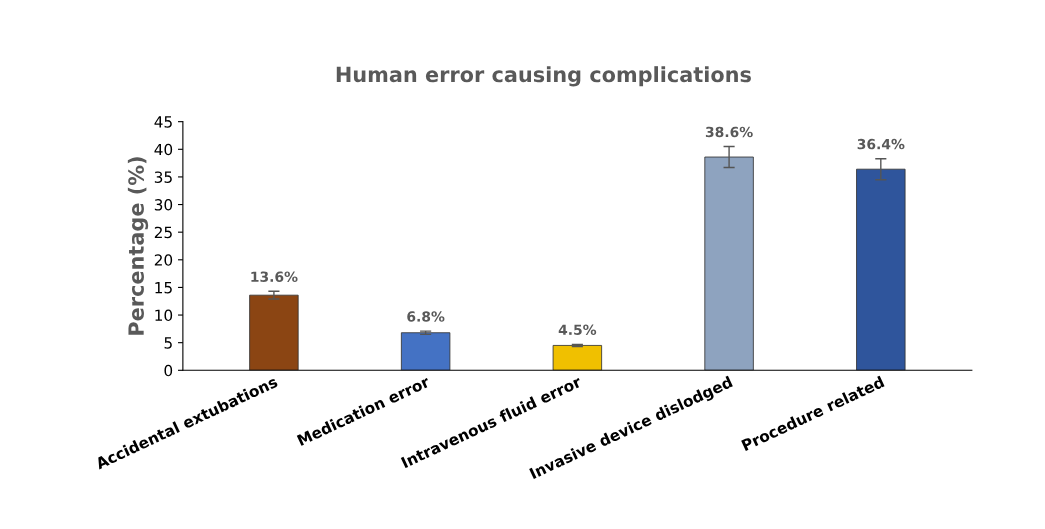 This screenshot has height=529, width=1045. I want to click on data-label: 36.4%, so click(881, 144).